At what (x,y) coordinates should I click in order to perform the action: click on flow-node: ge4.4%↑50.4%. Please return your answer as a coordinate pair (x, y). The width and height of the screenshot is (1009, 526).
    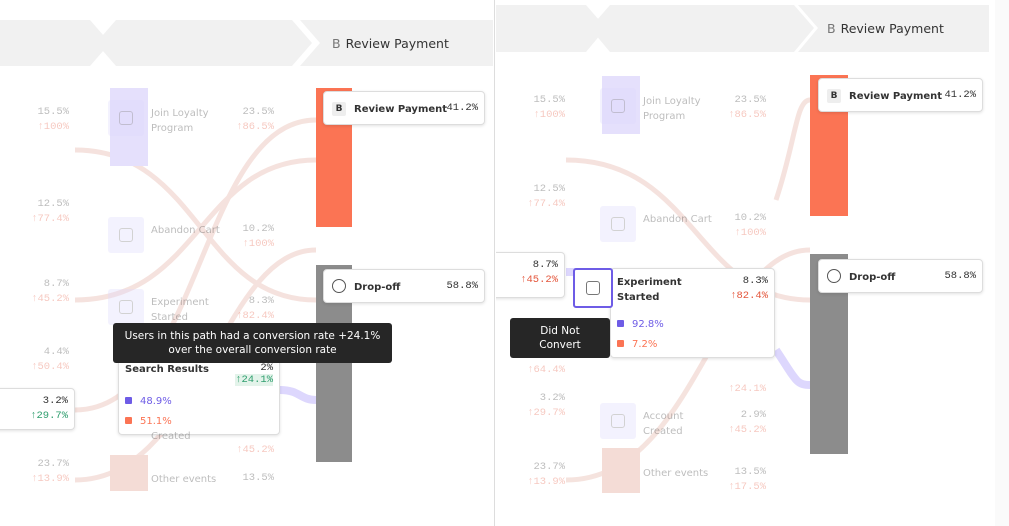
    Looking at the image, I should click on (37, 357).